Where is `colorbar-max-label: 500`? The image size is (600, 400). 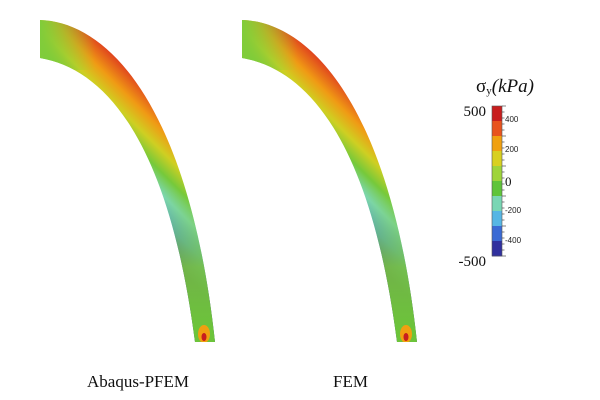 colorbar-max-label: 500 is located at coordinates (475, 112).